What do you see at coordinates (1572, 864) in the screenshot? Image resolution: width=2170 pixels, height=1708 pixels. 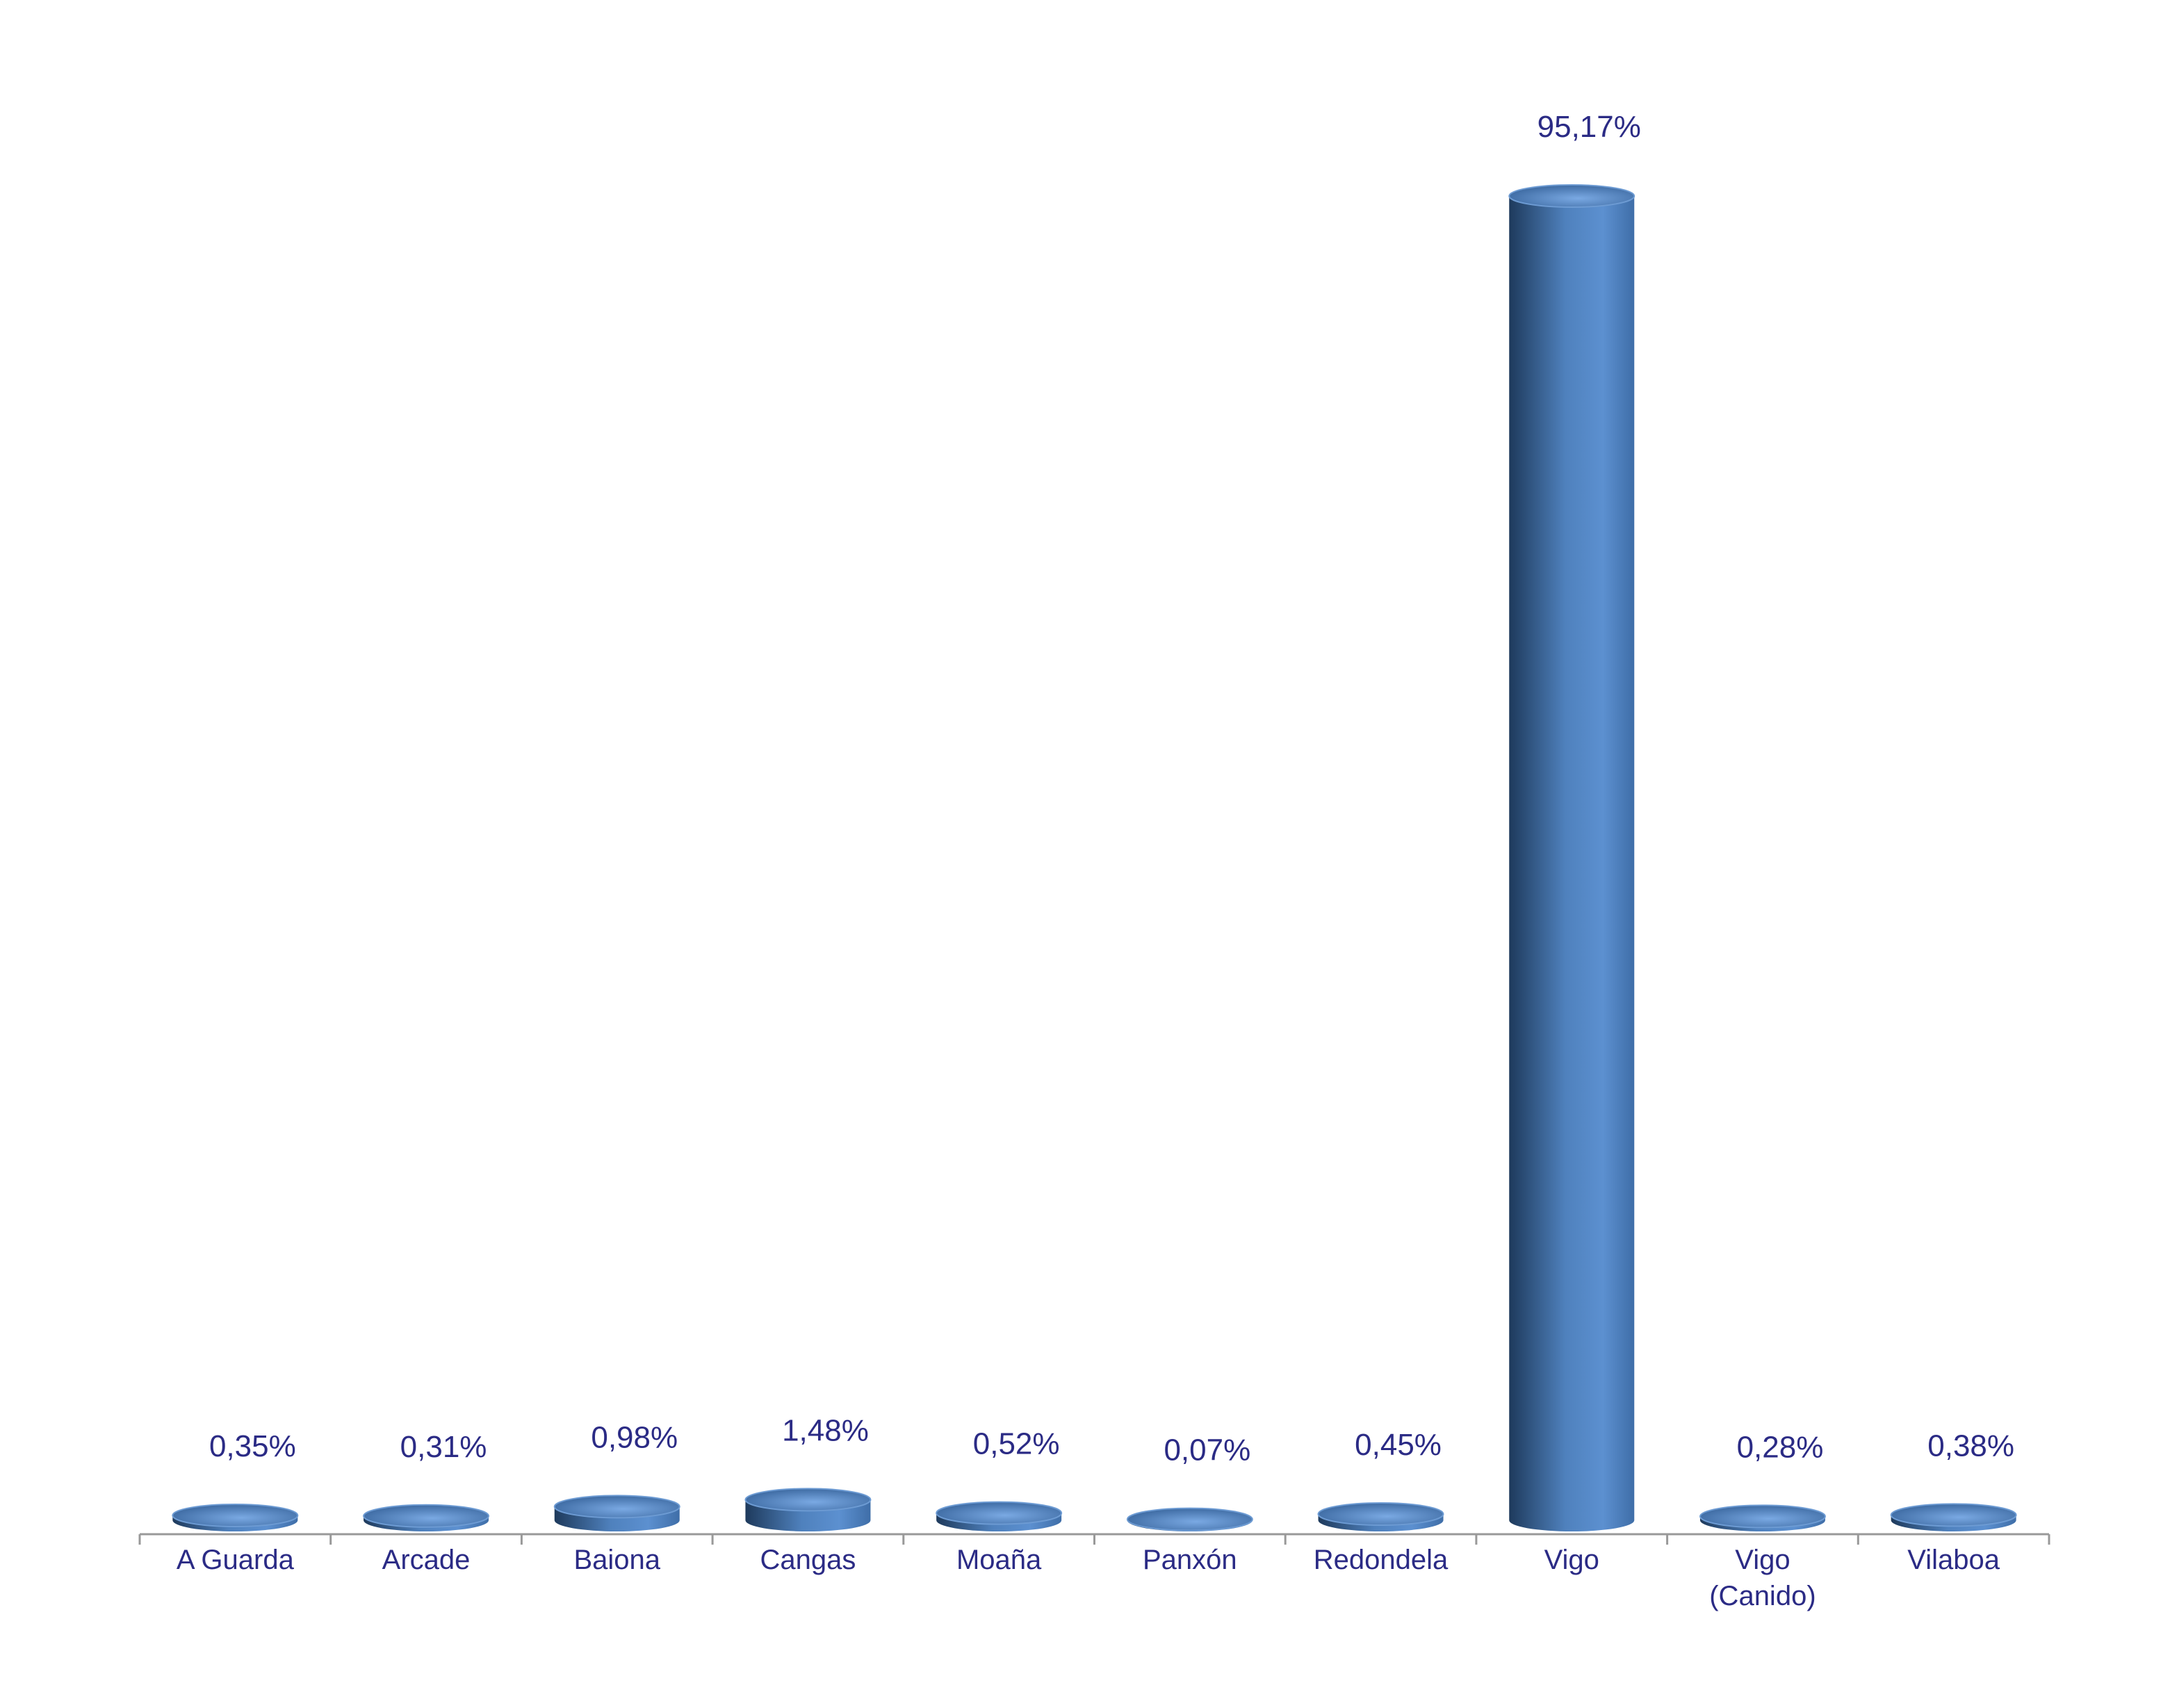 I see `bar` at bounding box center [1572, 864].